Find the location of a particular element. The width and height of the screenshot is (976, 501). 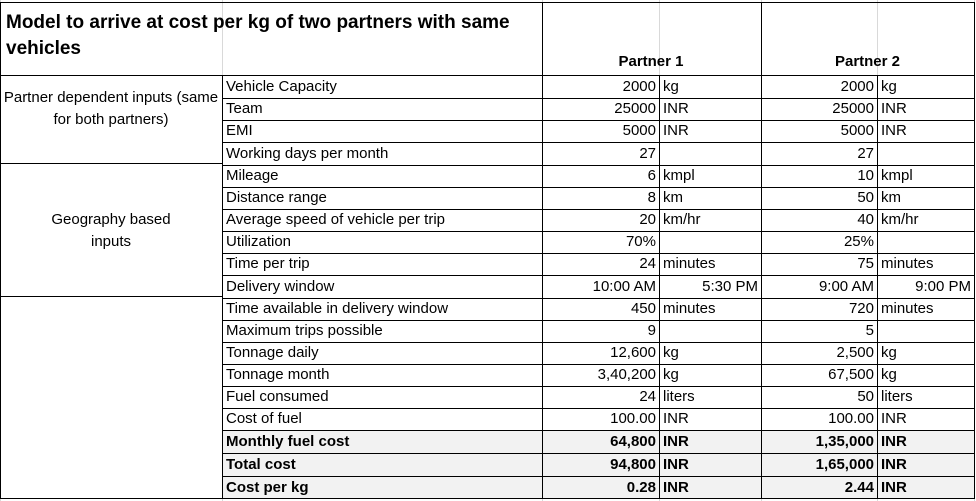

row-label: Vehicle Capacity is located at coordinates (281, 86).